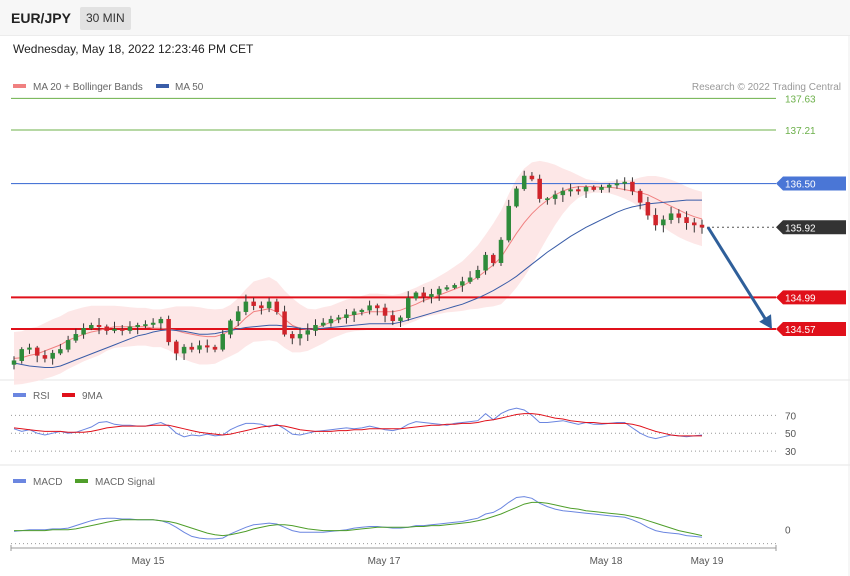  Describe the element at coordinates (105, 18) in the screenshot. I see `timeframe-button: 30 MIN` at that location.